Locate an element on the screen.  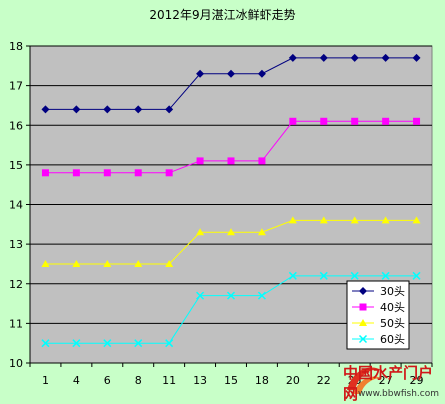
legend-label: 50头 is located at coordinates (392, 323).